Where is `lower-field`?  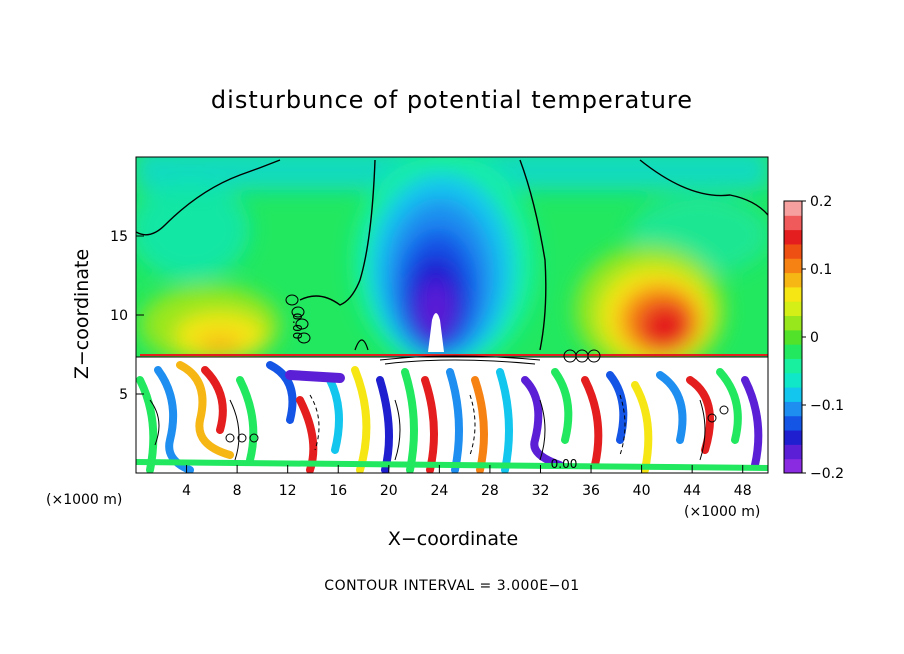 lower-field is located at coordinates (452, 415).